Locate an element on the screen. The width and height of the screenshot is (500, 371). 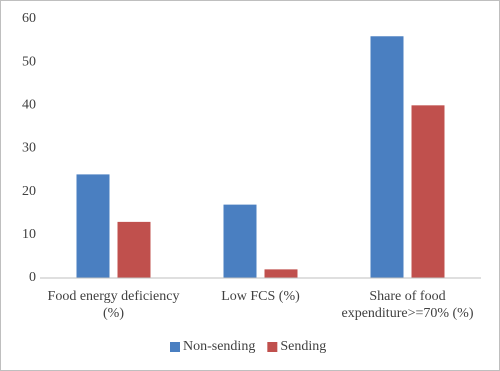
legend-label: Non-sending is located at coordinates (219, 346).